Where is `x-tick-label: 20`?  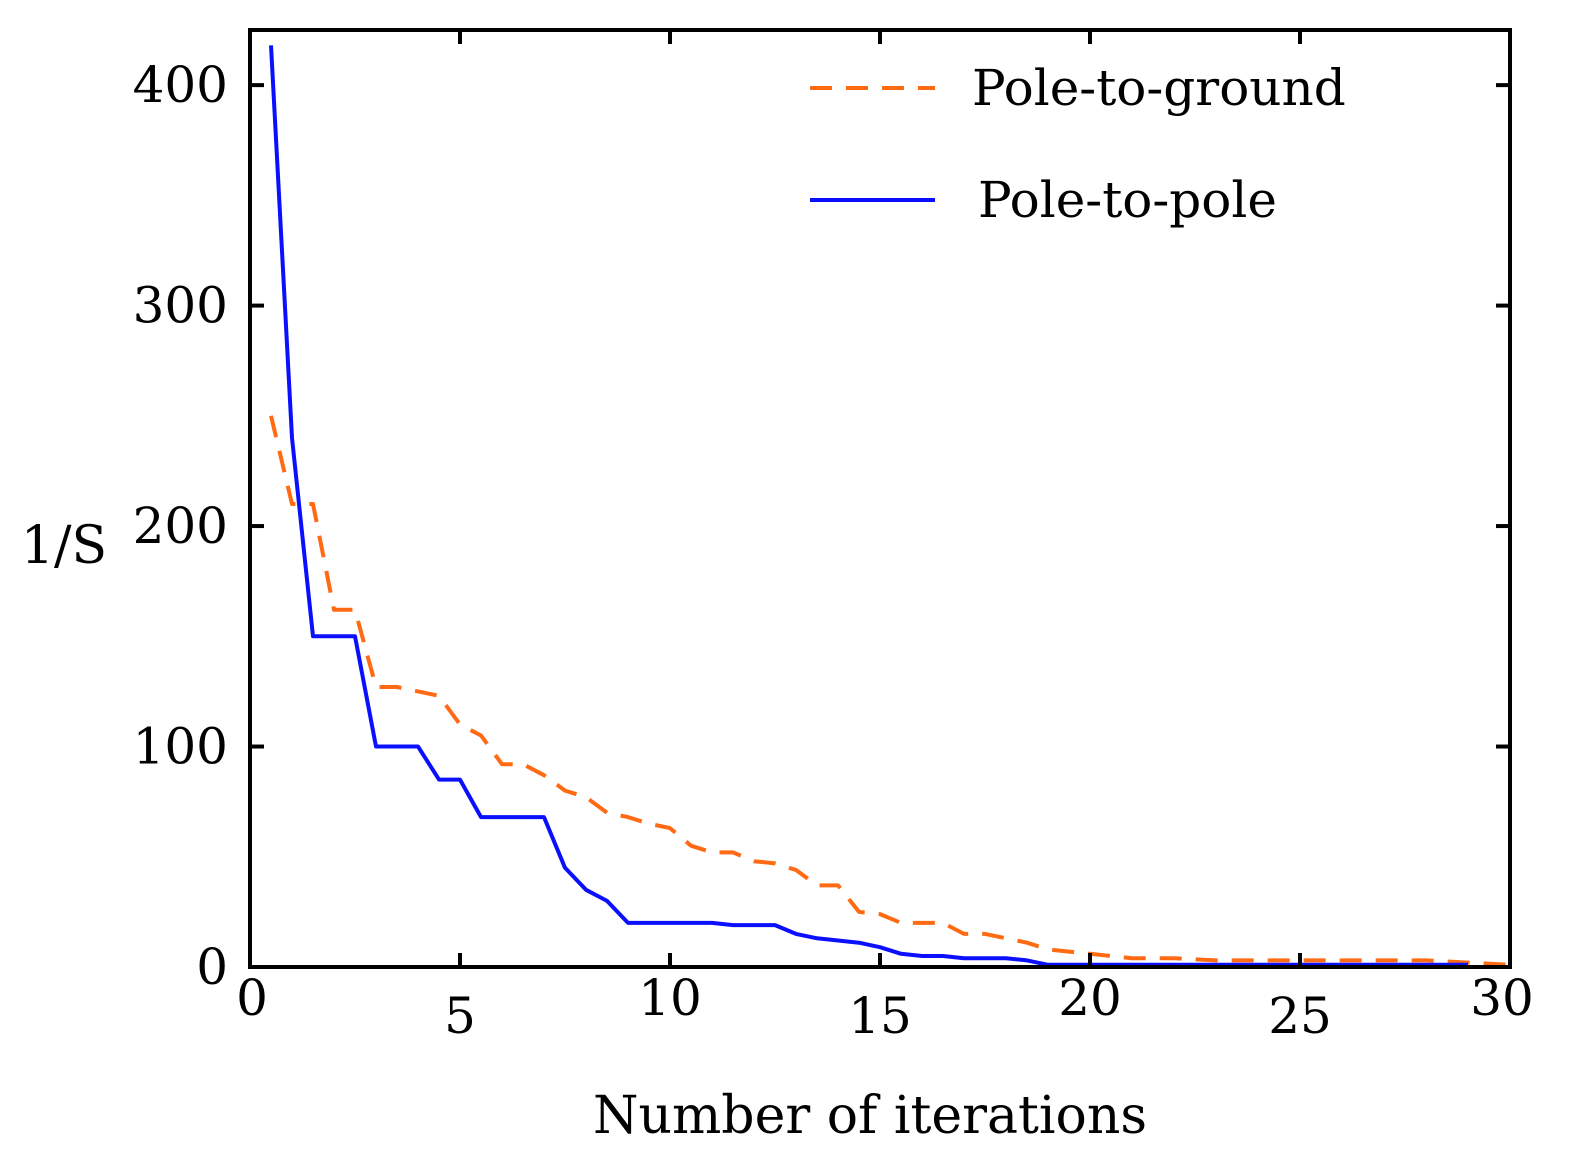 x-tick-label: 20 is located at coordinates (1090, 998).